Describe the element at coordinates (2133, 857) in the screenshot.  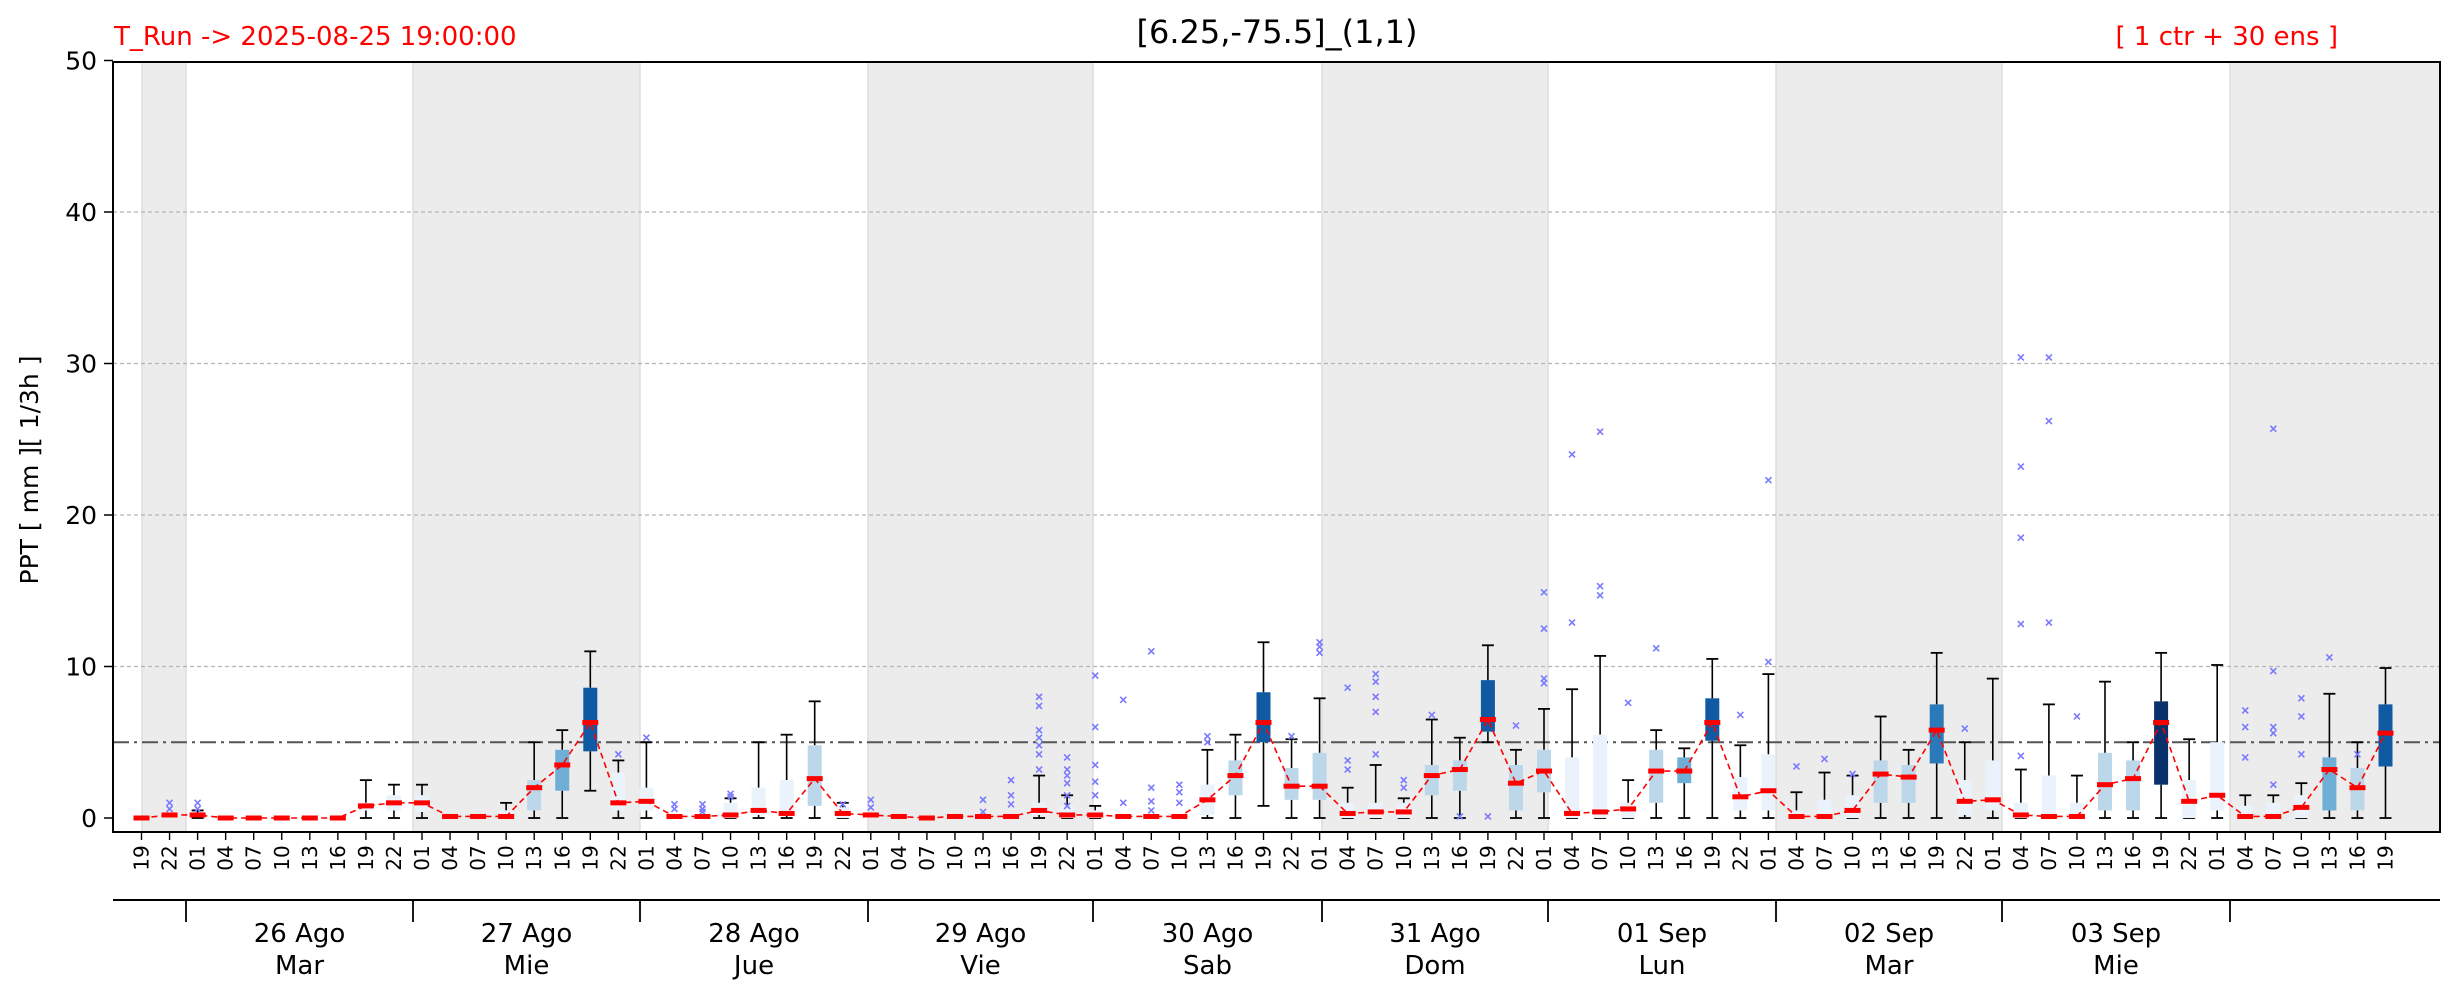
I see `x-tick-label: 16` at that location.